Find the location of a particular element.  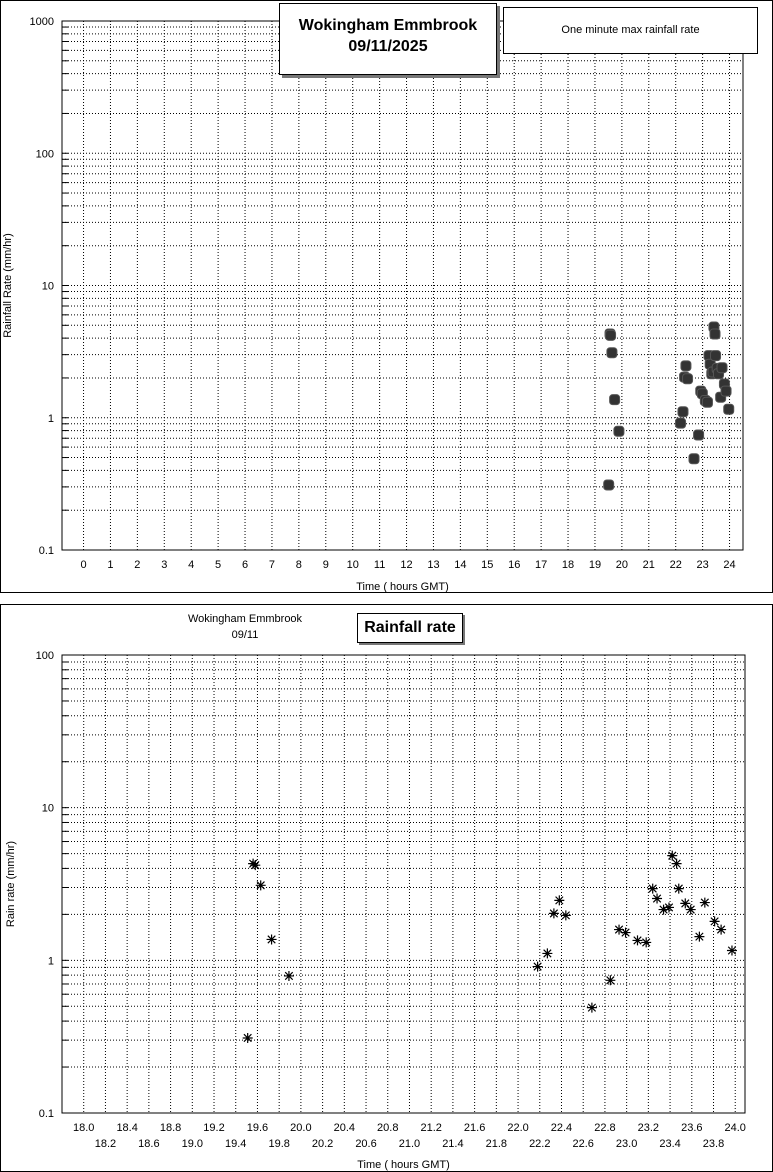

x-tick-label: 1 is located at coordinates (110, 565).